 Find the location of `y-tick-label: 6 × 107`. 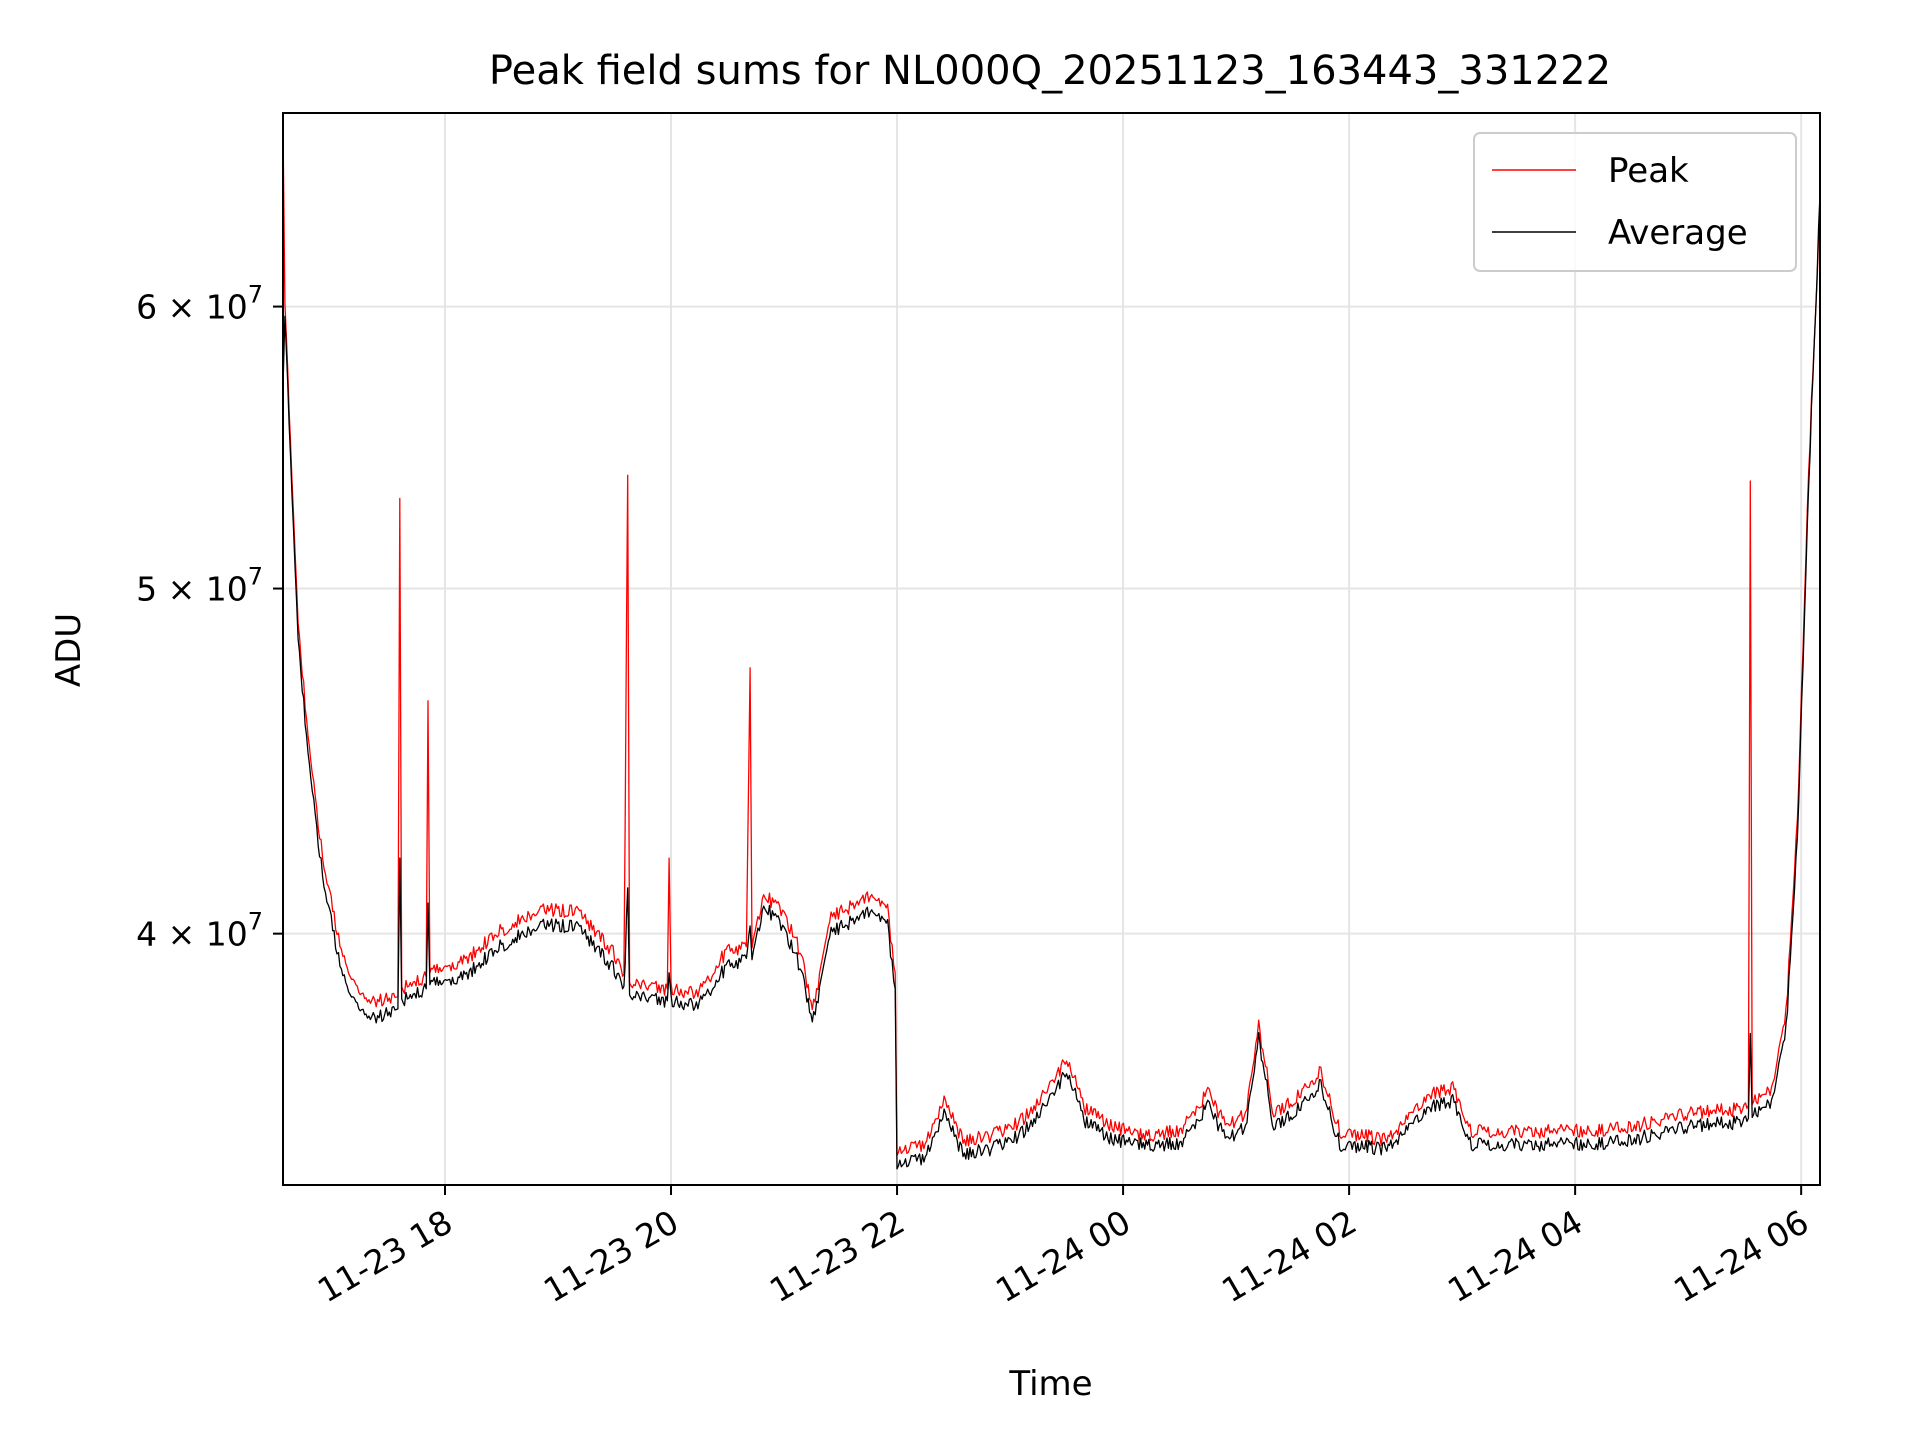

y-tick-label: 6 × 107 is located at coordinates (199, 304).